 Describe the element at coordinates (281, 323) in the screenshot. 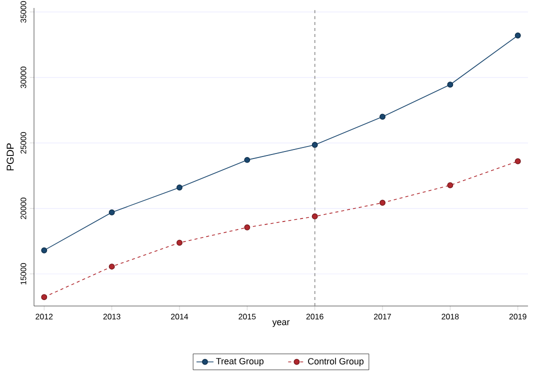

I see `x-axis-title: year` at that location.